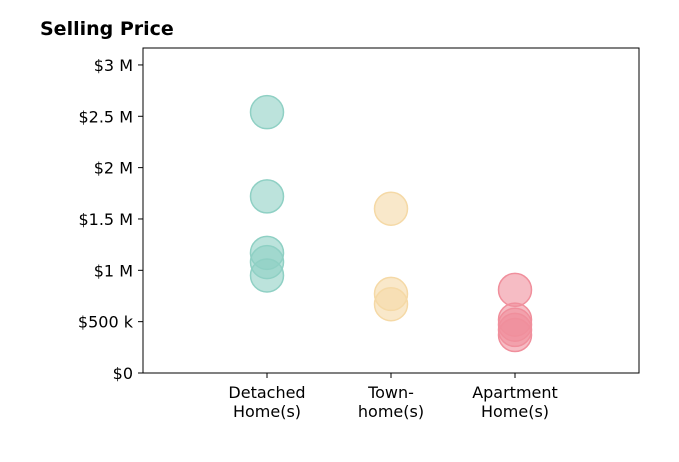 This screenshot has height=462, width=679. What do you see at coordinates (107, 29) in the screenshot?
I see `chart-title: Selling Price` at bounding box center [107, 29].